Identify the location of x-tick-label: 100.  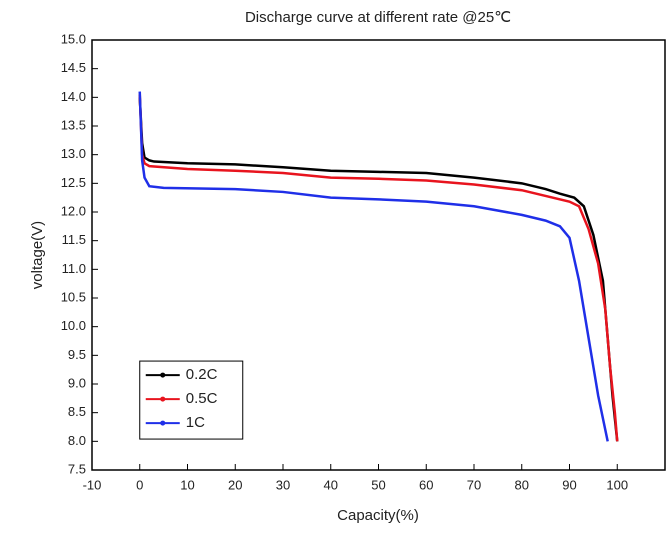
(617, 484).